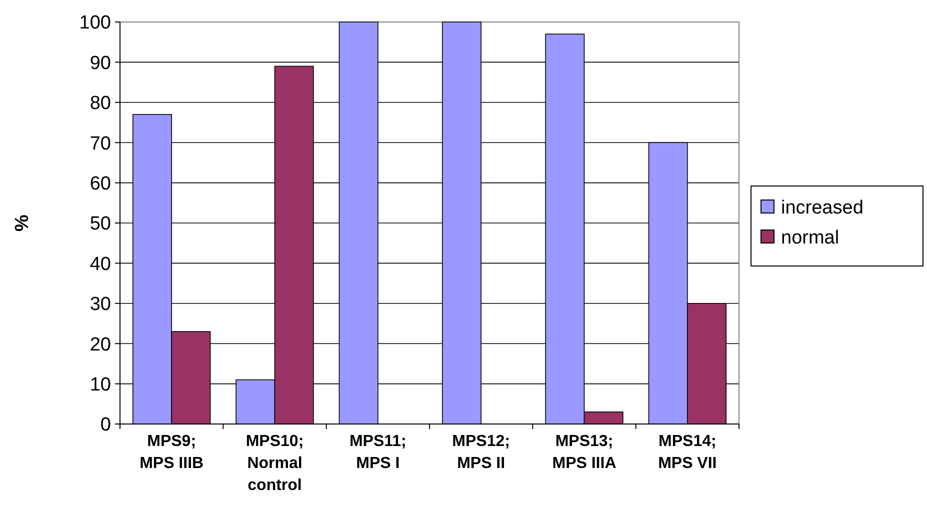 The height and width of the screenshot is (520, 927). Describe the element at coordinates (172, 452) in the screenshot. I see `x-tick-label: MPS9; MPS IIIB` at that location.